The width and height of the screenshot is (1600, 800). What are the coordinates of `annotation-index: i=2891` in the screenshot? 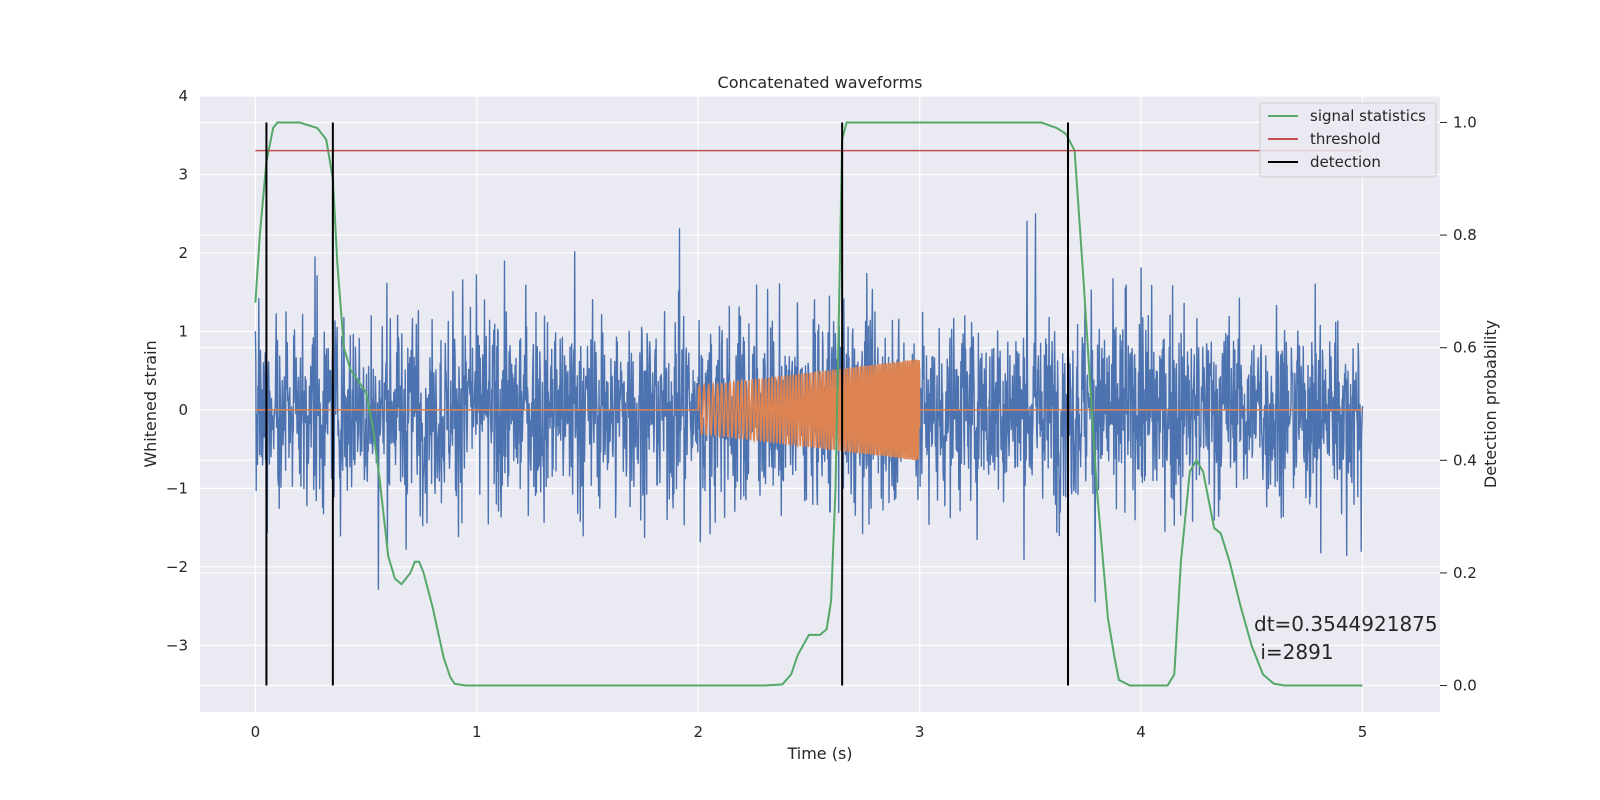 It's located at (1294, 652).